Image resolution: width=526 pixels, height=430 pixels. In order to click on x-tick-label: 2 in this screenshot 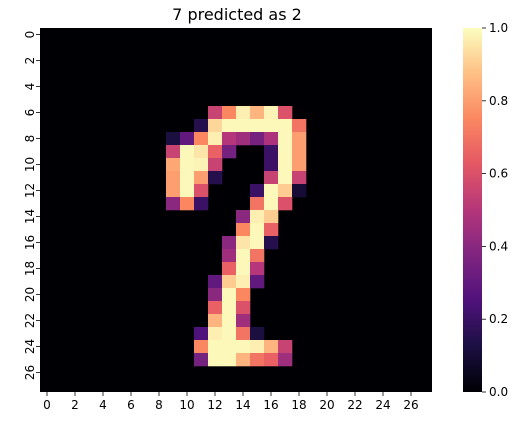, I will do `click(75, 405)`.